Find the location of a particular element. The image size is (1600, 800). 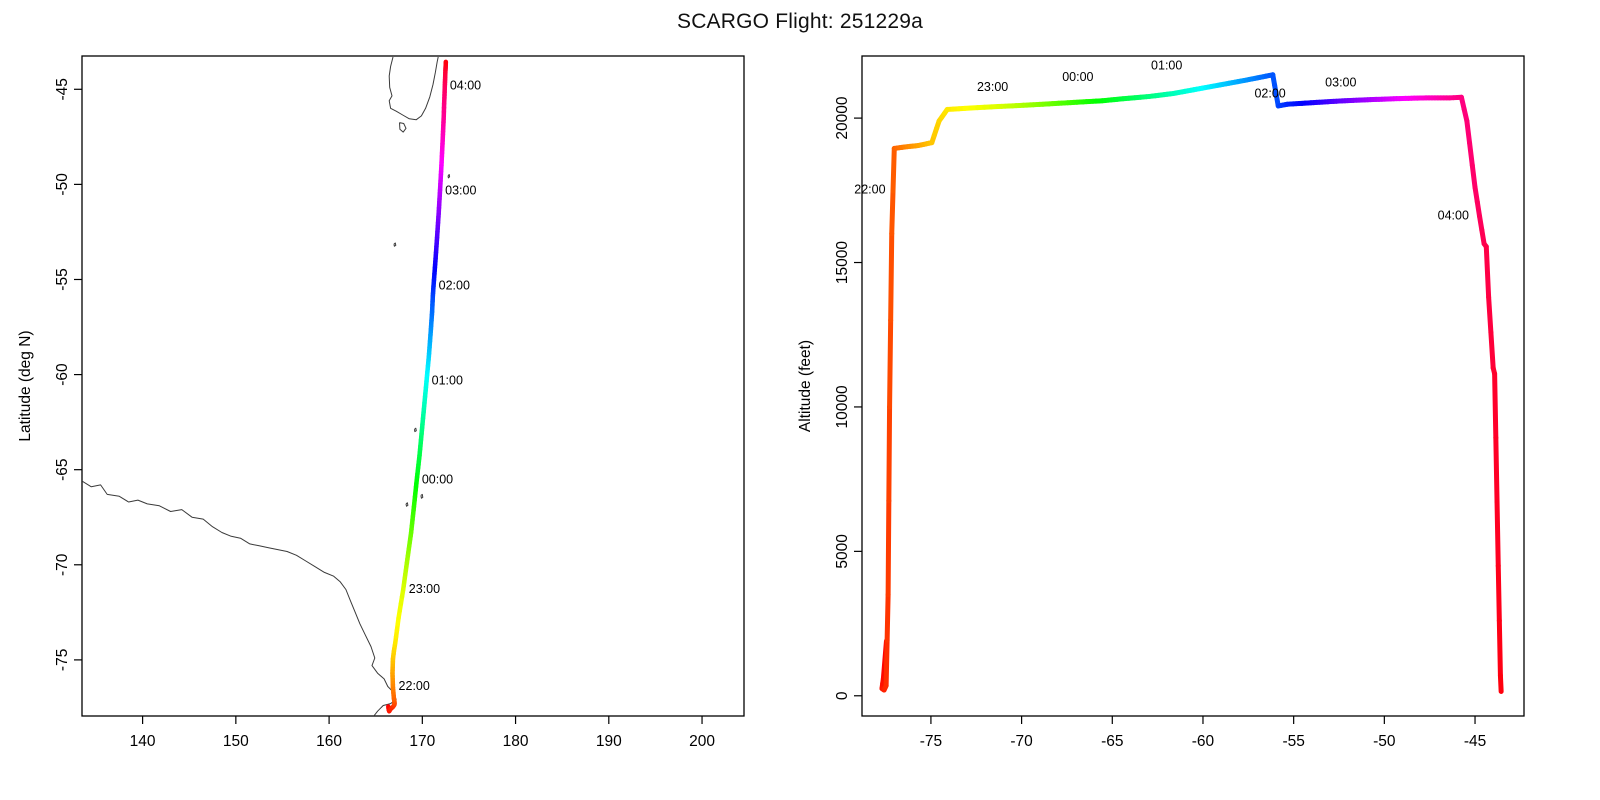

svg-text: 150 is located at coordinates (236, 741).